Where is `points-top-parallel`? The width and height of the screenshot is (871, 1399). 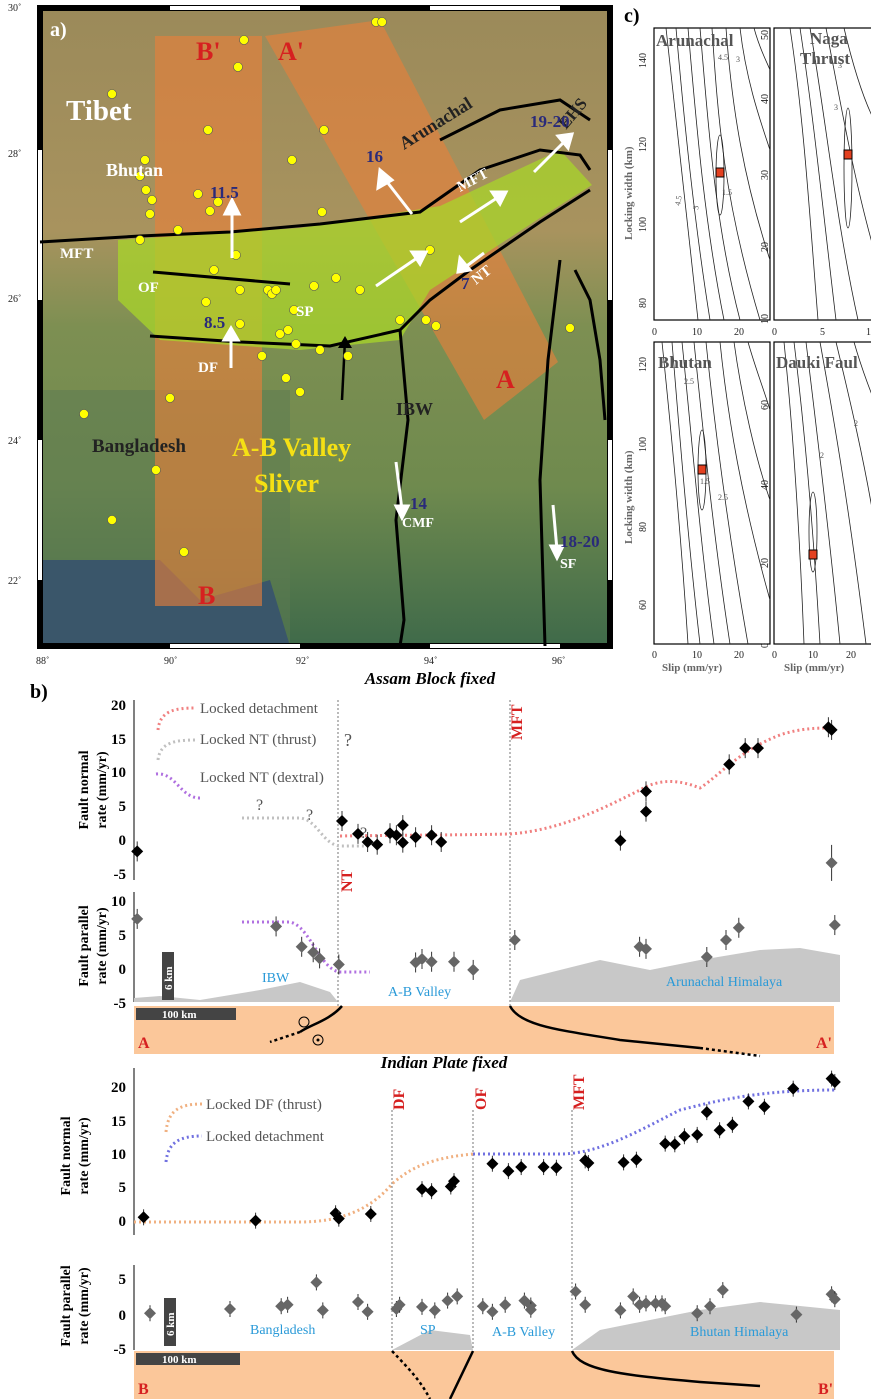
points-top-parallel is located at coordinates (486, 944).